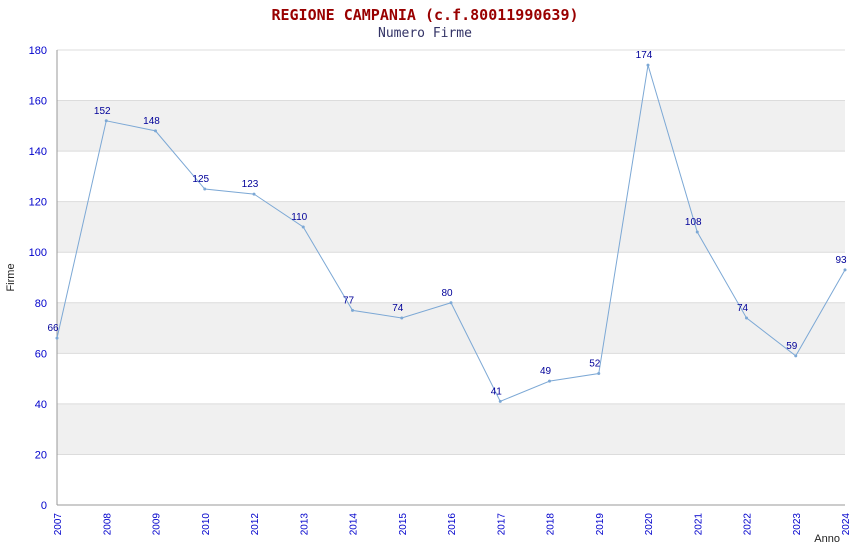  I want to click on data-label: 148, so click(151, 121).